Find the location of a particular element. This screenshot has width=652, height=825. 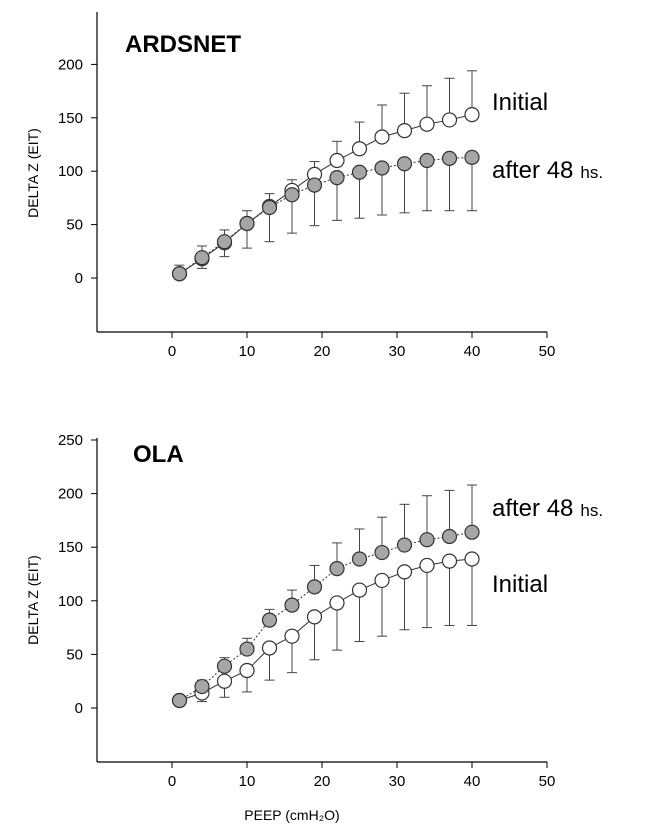

panel-title: ARDSNET is located at coordinates (183, 44).